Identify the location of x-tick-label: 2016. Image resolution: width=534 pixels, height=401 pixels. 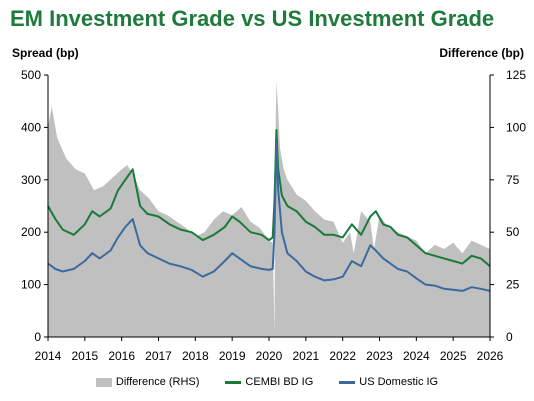
(121, 356).